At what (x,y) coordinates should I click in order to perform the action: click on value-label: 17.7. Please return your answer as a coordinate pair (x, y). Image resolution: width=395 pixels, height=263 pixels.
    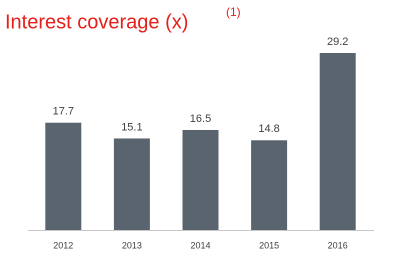
    Looking at the image, I should click on (63, 112).